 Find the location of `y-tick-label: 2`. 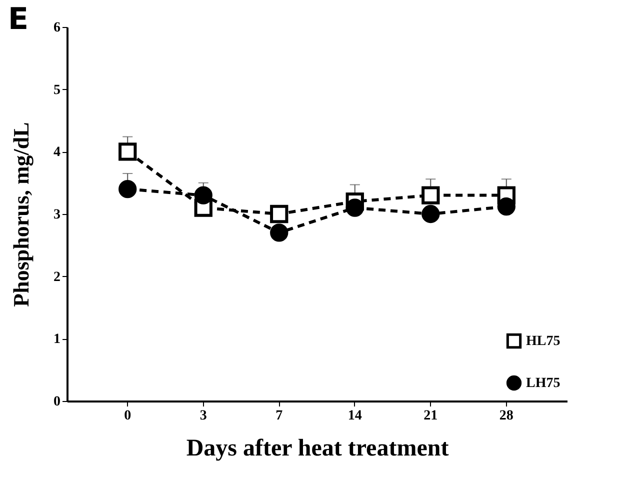

y-tick-label: 2 is located at coordinates (57, 277).